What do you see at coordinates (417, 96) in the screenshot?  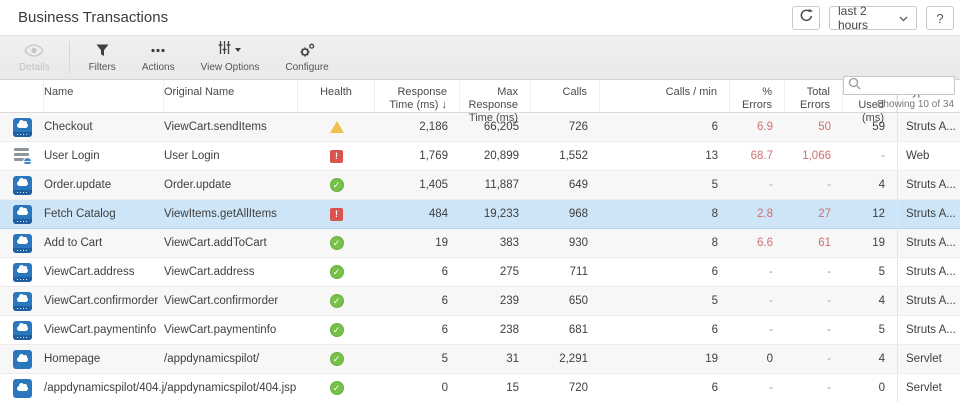 I see `column-header-response-time: Response Time (ms) ↓` at bounding box center [417, 96].